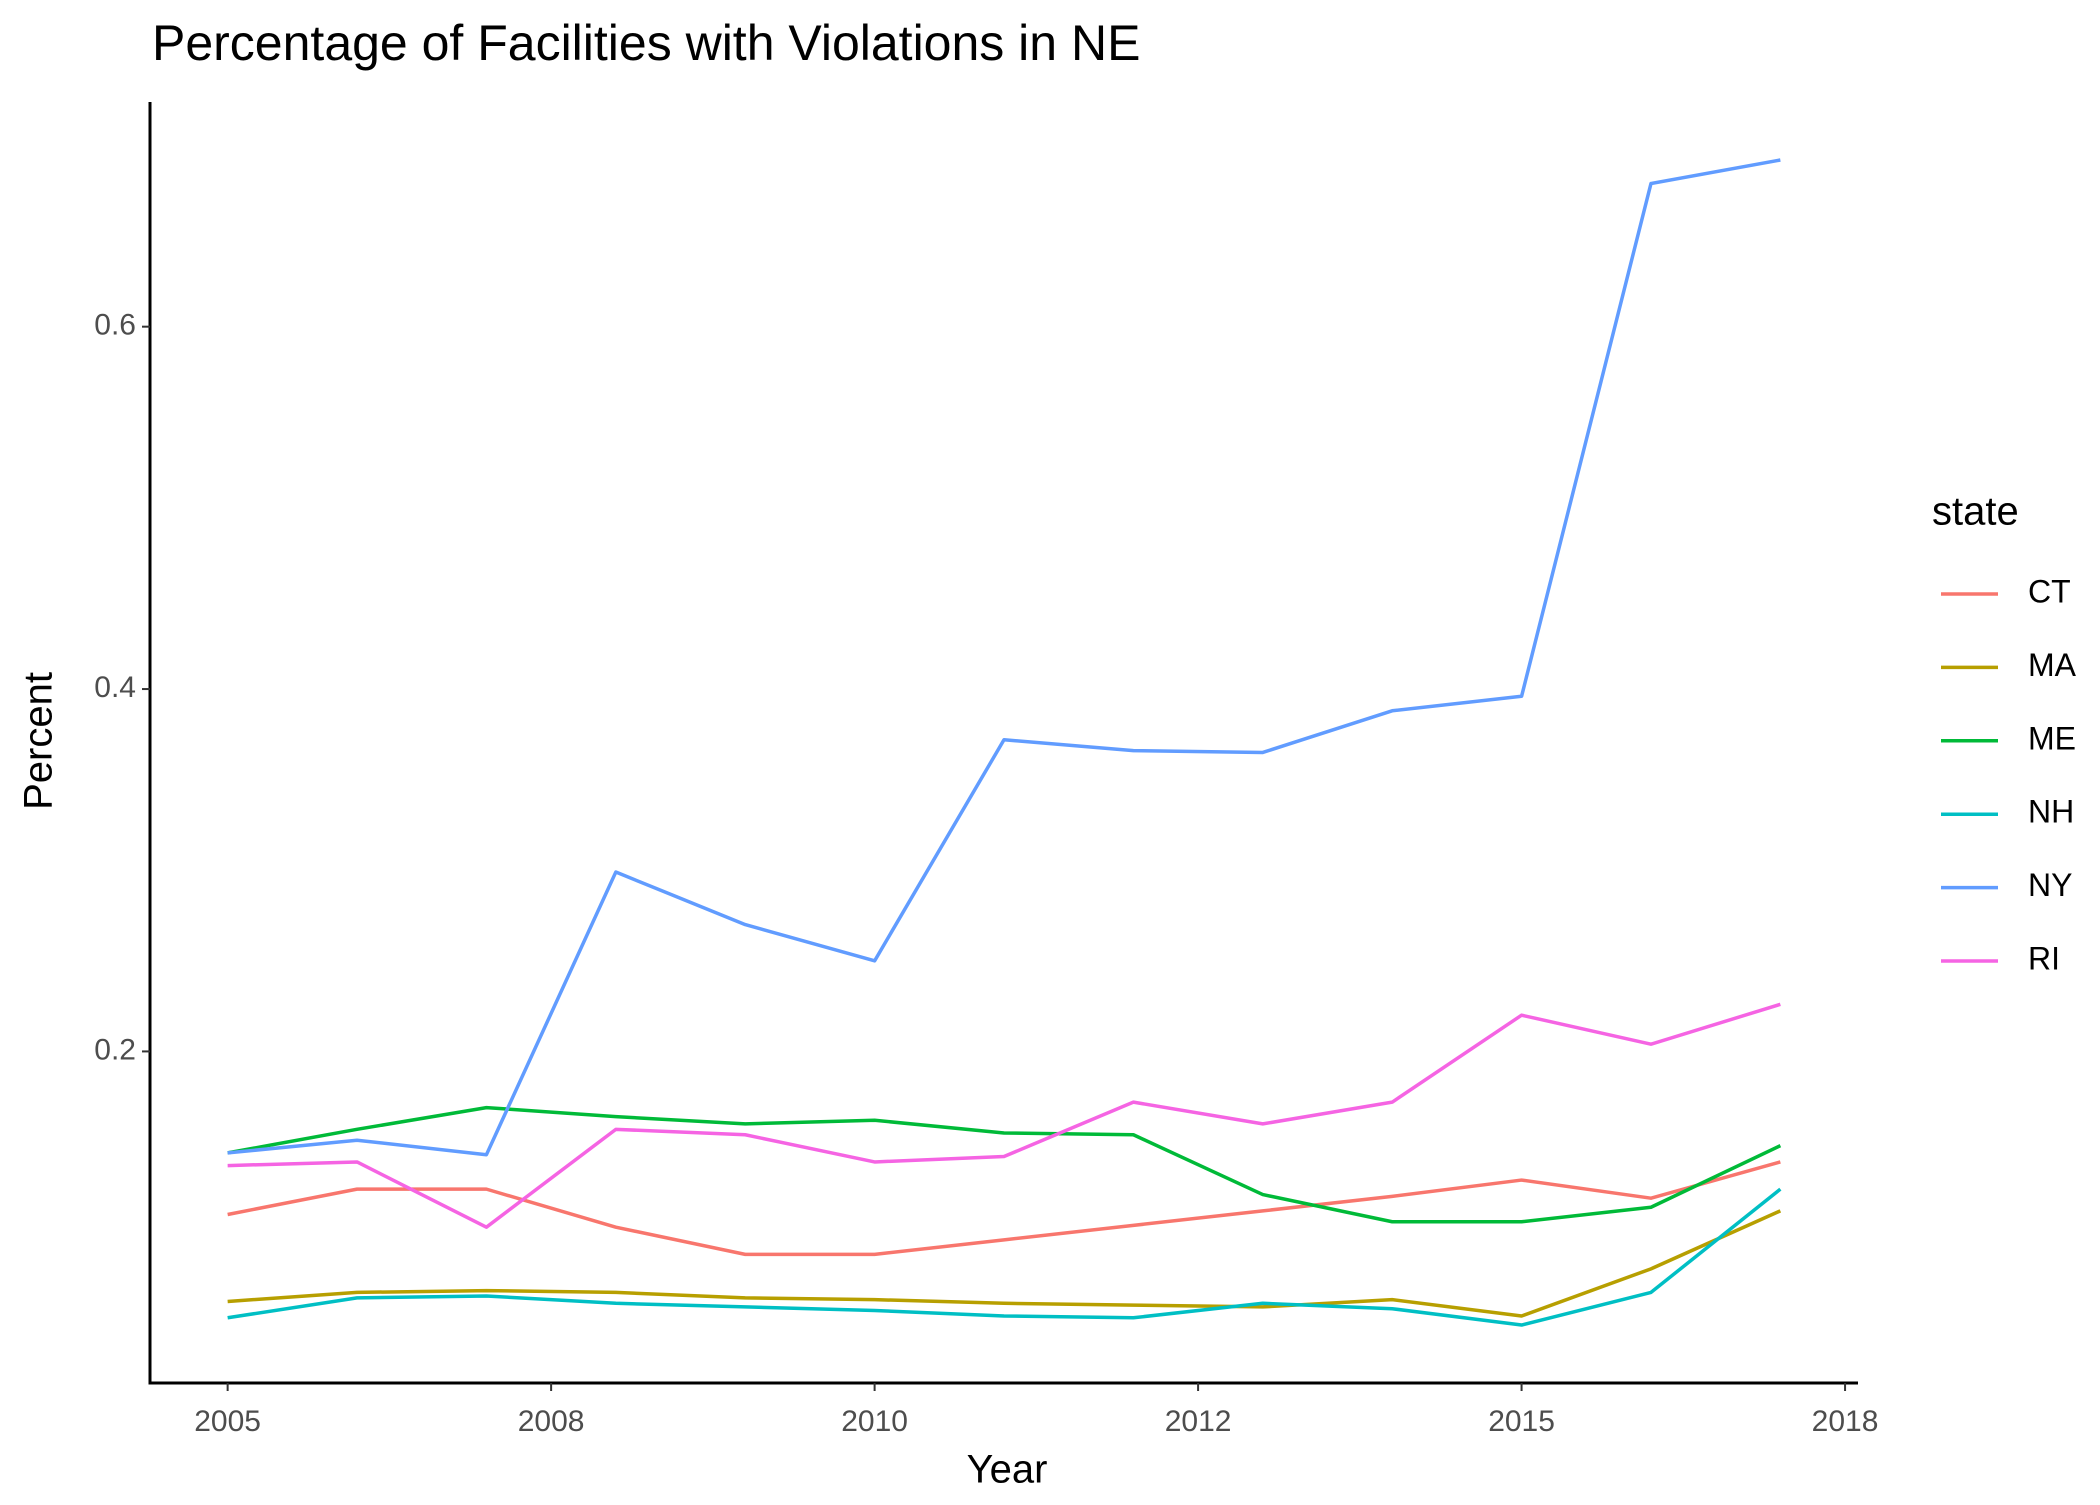 The width and height of the screenshot is (2100, 1505). Describe the element at coordinates (2044, 958) in the screenshot. I see `legend-label: RI` at that location.